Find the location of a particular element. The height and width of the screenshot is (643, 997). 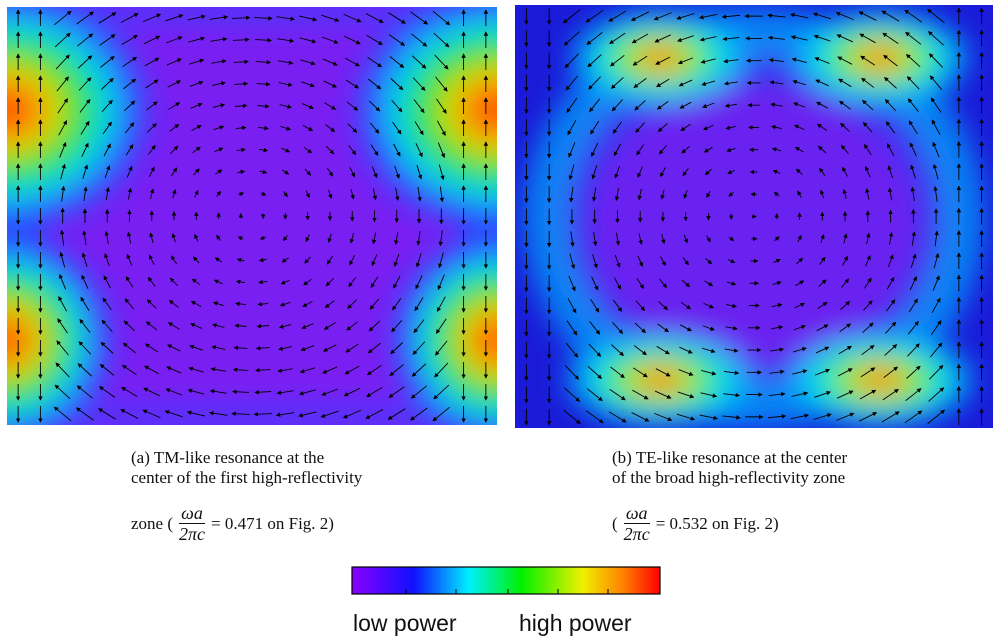

fraction: ωa 2πc is located at coordinates (192, 523).